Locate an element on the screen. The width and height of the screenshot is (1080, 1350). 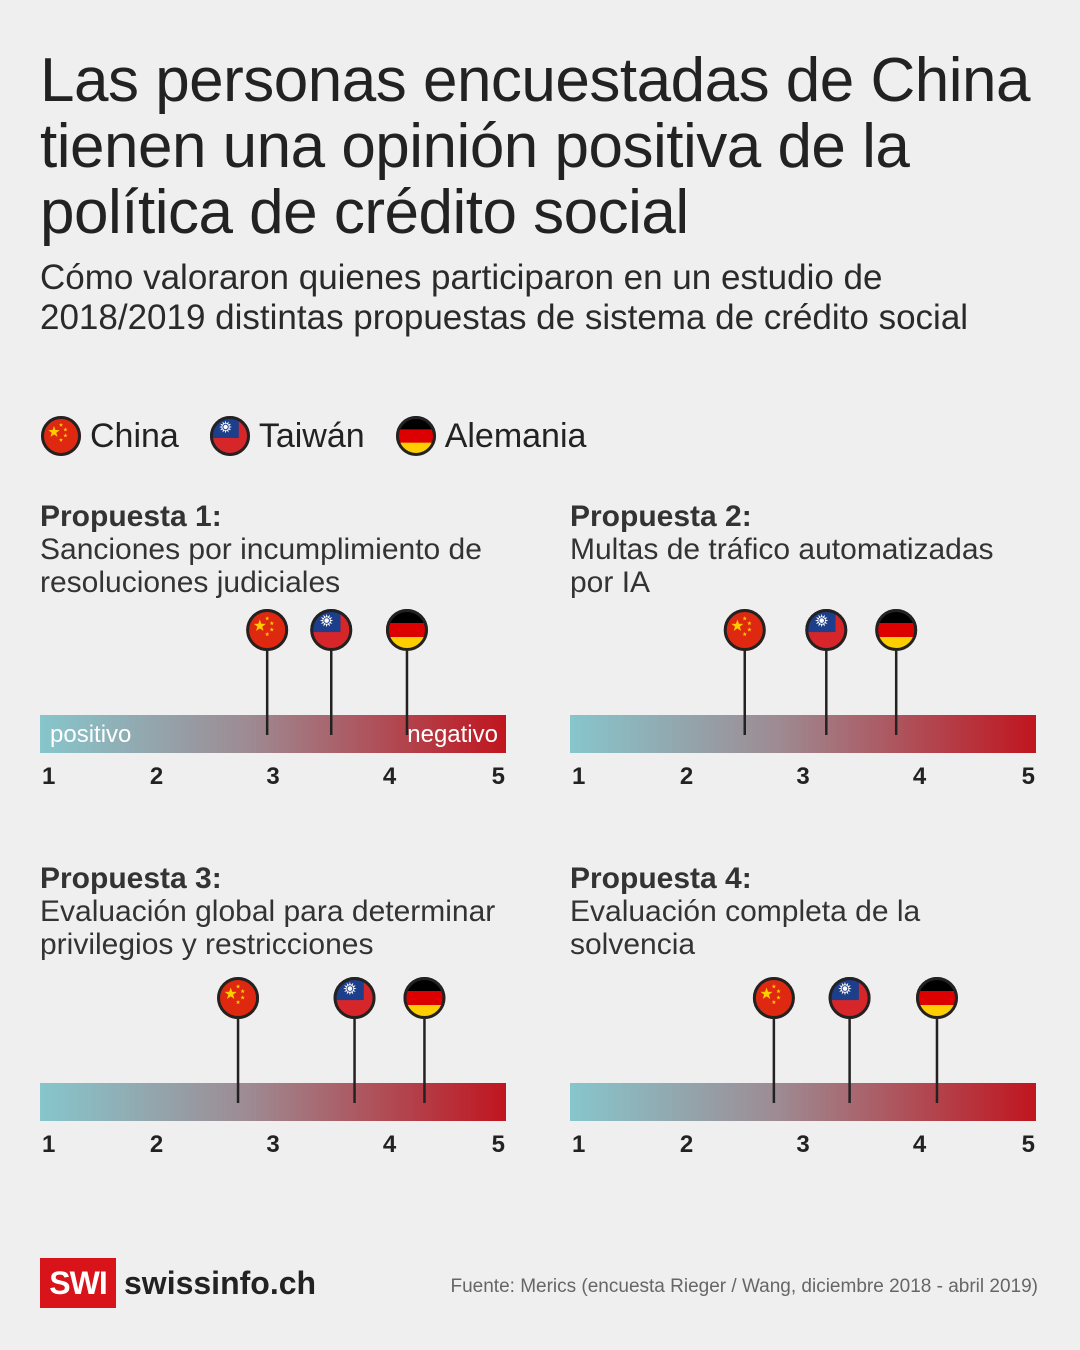
swissinfo-logo: SWI swissinfo.ch is located at coordinates (178, 1283).